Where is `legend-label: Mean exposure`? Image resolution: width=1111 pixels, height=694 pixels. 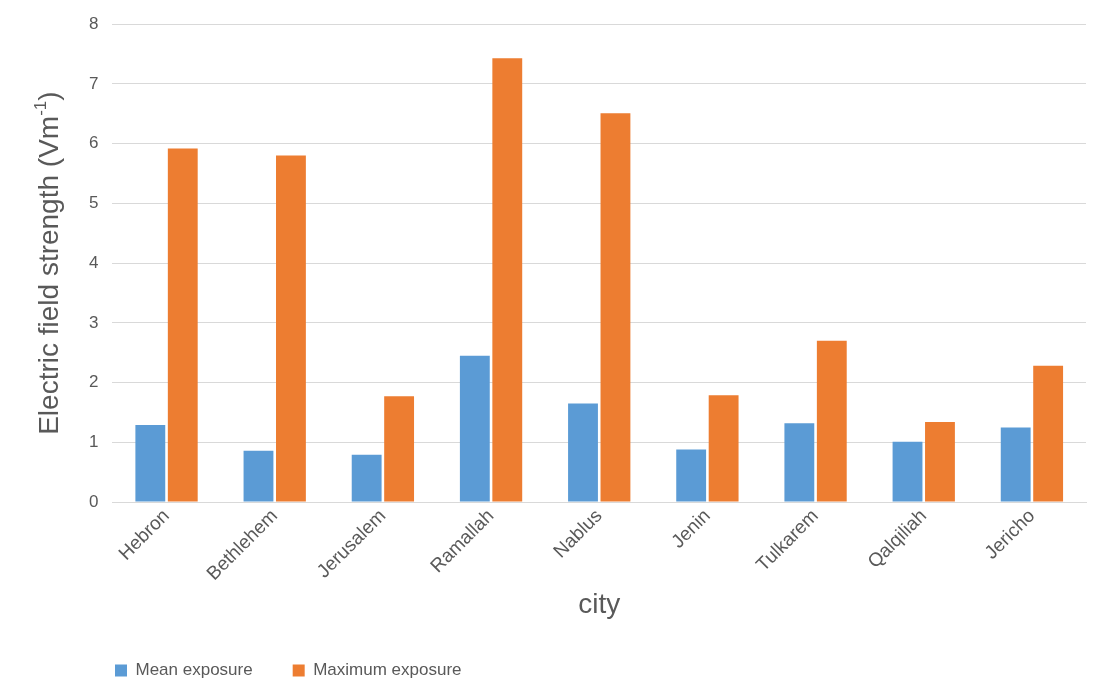
legend-label: Mean exposure is located at coordinates (194, 670).